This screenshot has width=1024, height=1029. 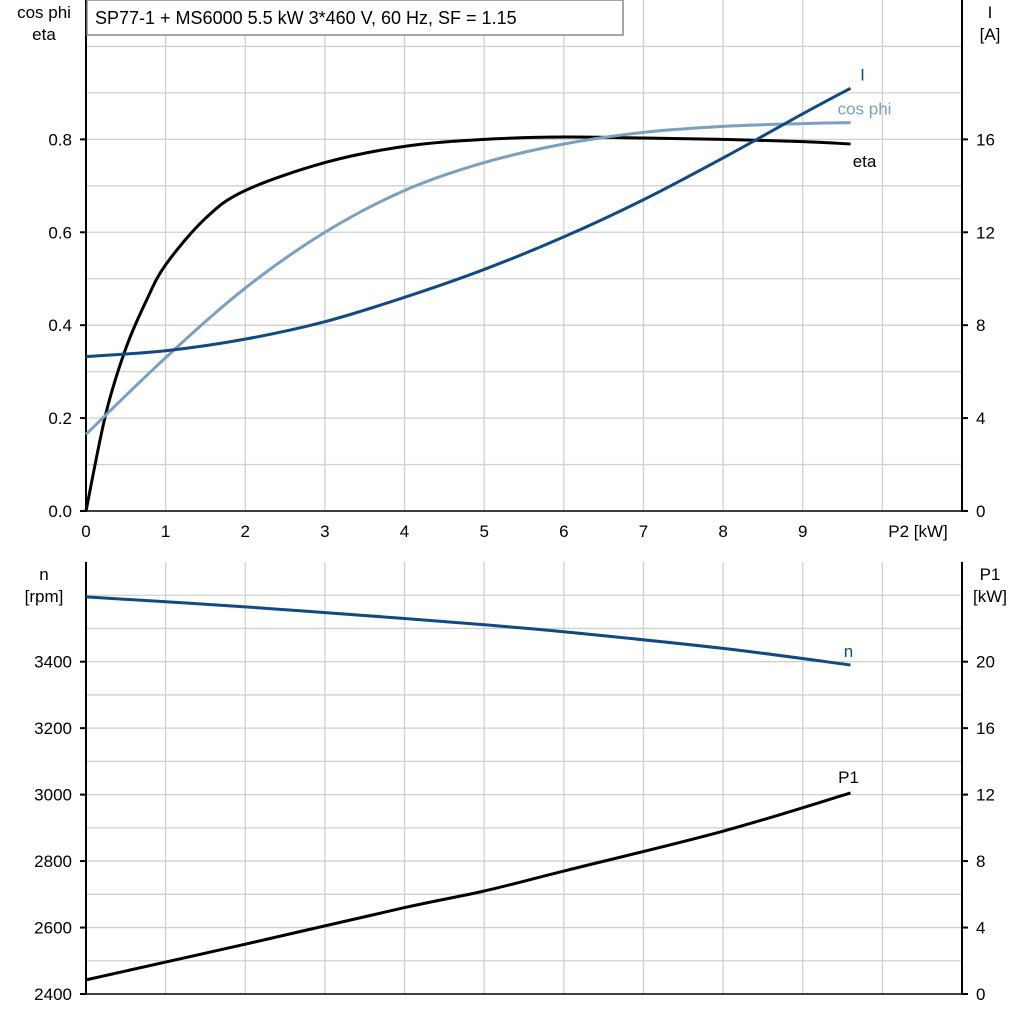 What do you see at coordinates (53, 662) in the screenshot?
I see `left-tick-label: 3400` at bounding box center [53, 662].